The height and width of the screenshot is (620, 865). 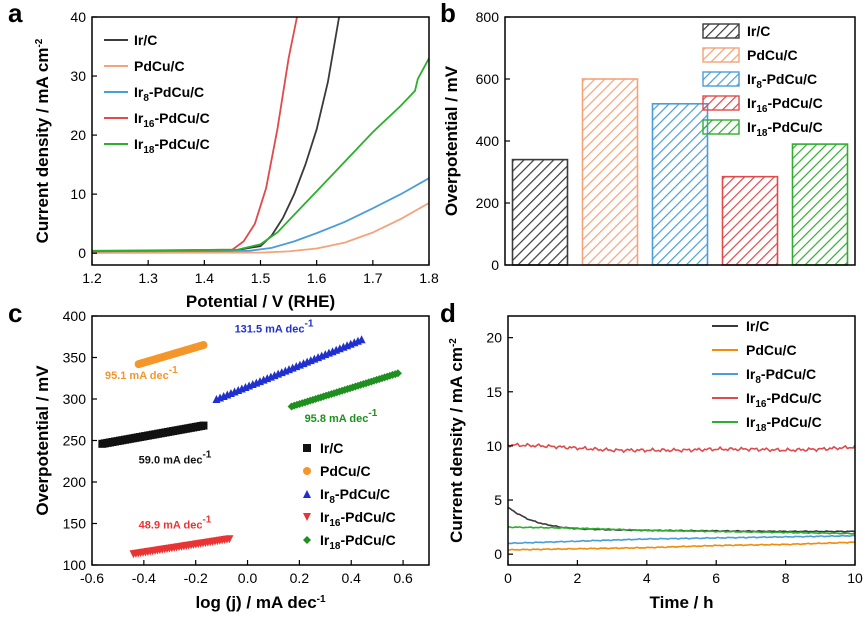 What do you see at coordinates (759, 85) in the screenshot?
I see `panel-b-legend-label-part: 8` at bounding box center [759, 85].